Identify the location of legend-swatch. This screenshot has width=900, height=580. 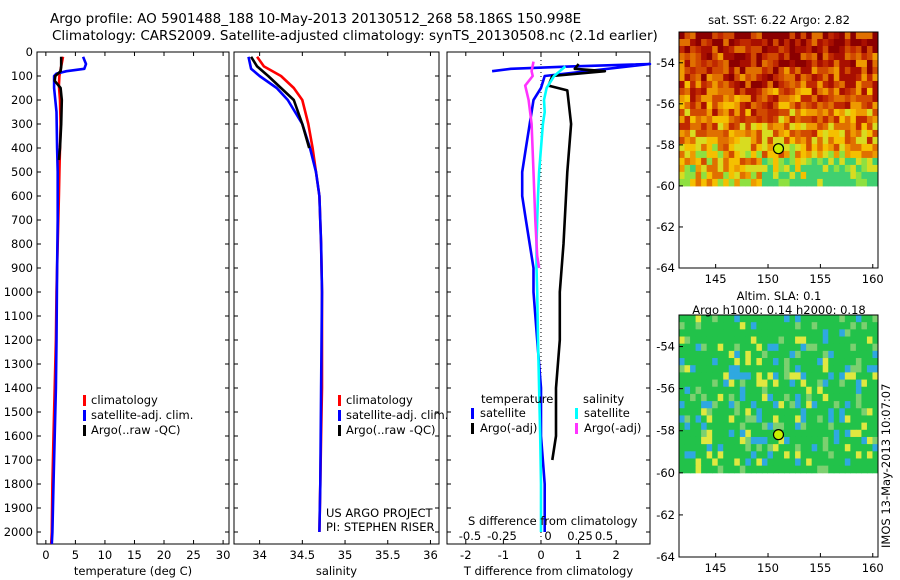
(339, 415).